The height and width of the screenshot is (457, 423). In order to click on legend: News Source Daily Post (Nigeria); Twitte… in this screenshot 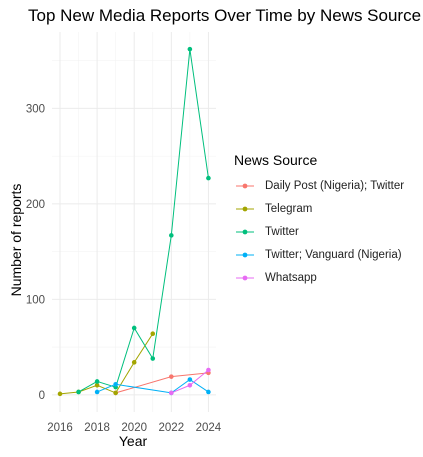, I will do `click(319, 220)`.